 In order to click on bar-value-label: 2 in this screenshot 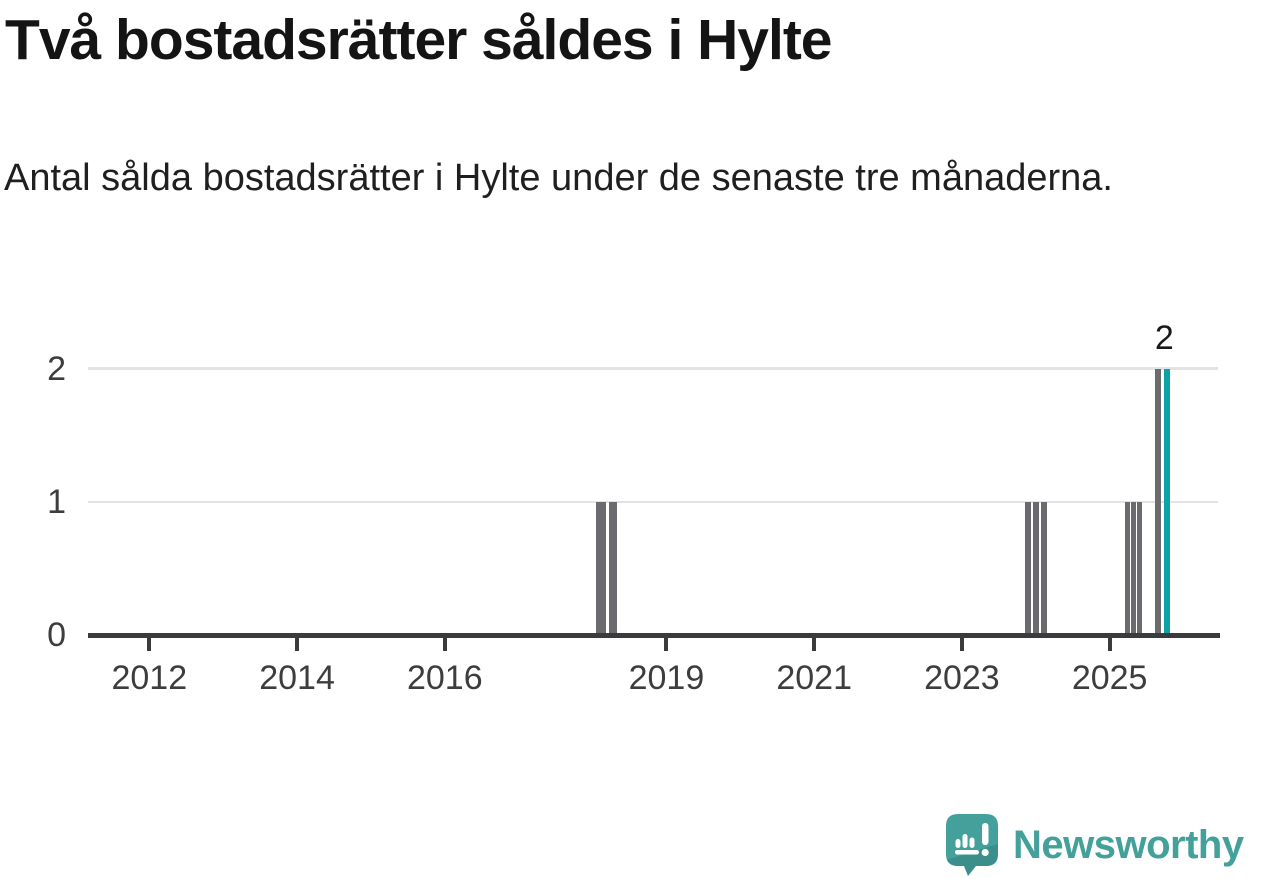, I will do `click(1164, 337)`.